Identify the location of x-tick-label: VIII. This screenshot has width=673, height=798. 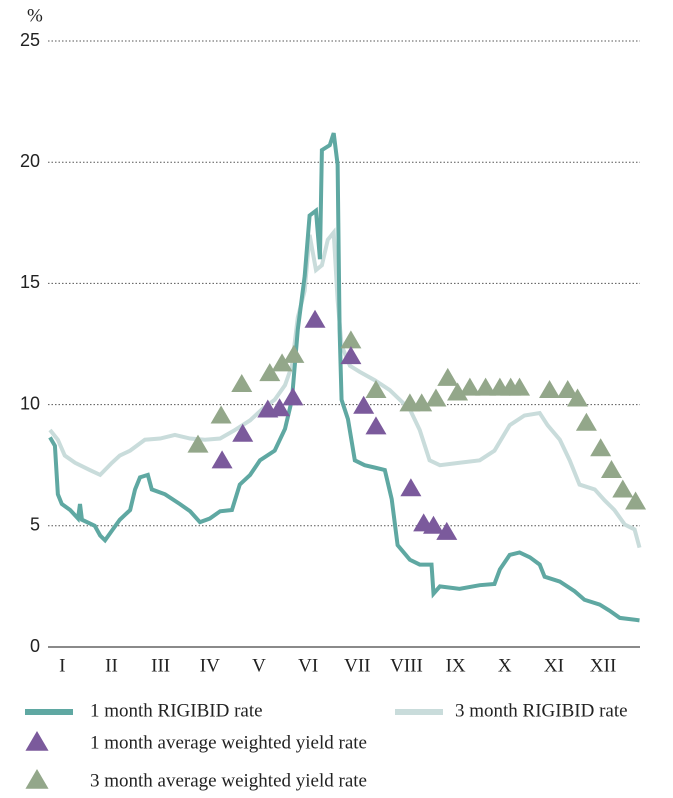
(406, 665).